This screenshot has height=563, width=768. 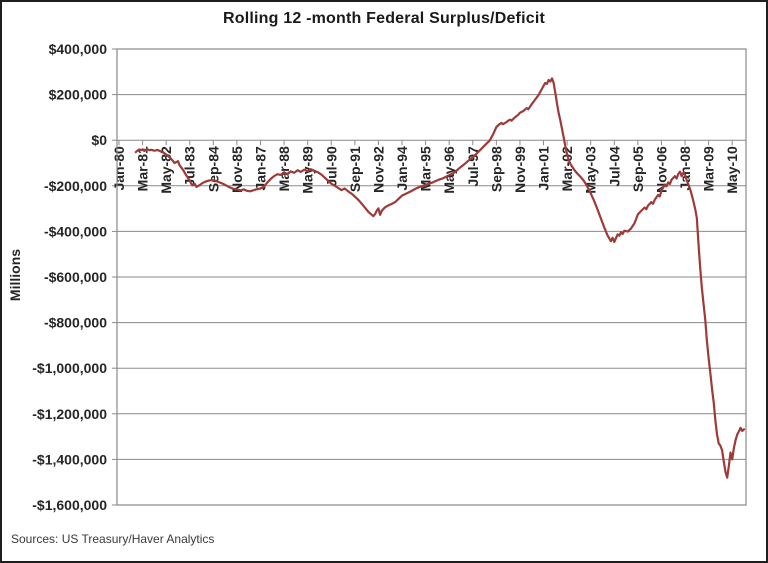 I want to click on x-tick-label: Nov-92, so click(x=378, y=169).